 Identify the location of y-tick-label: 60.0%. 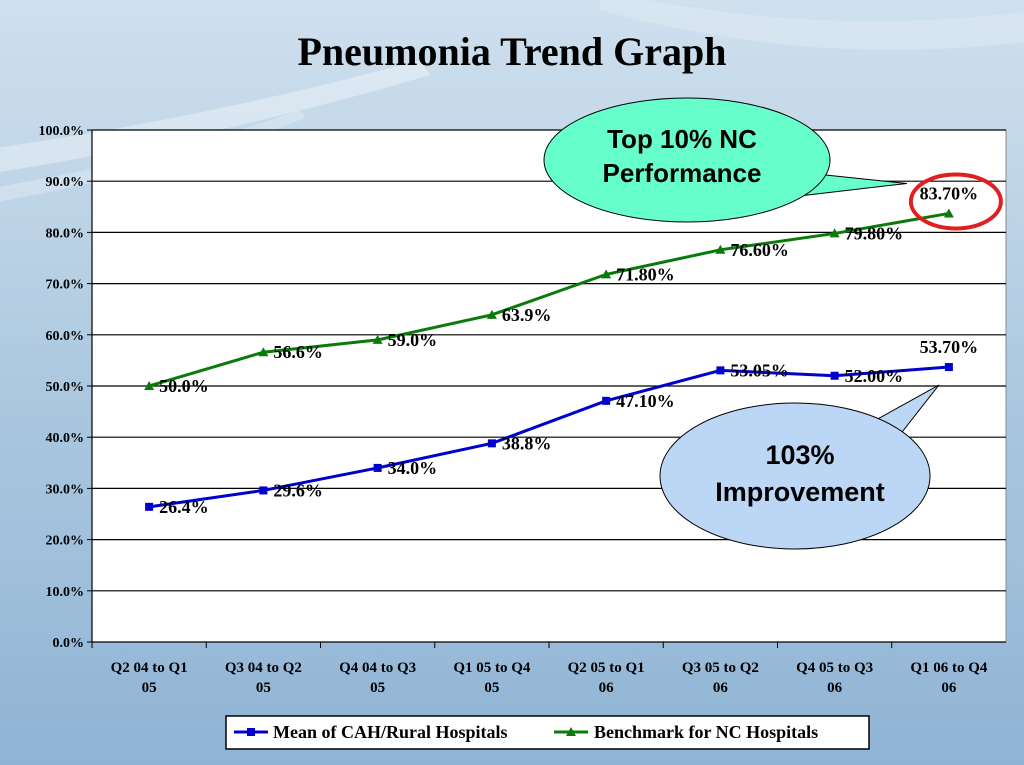
(65, 336).